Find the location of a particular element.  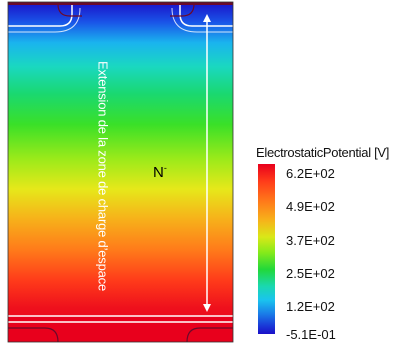

extension-label: Extension de la zone de charge d’espace is located at coordinates (103, 176).